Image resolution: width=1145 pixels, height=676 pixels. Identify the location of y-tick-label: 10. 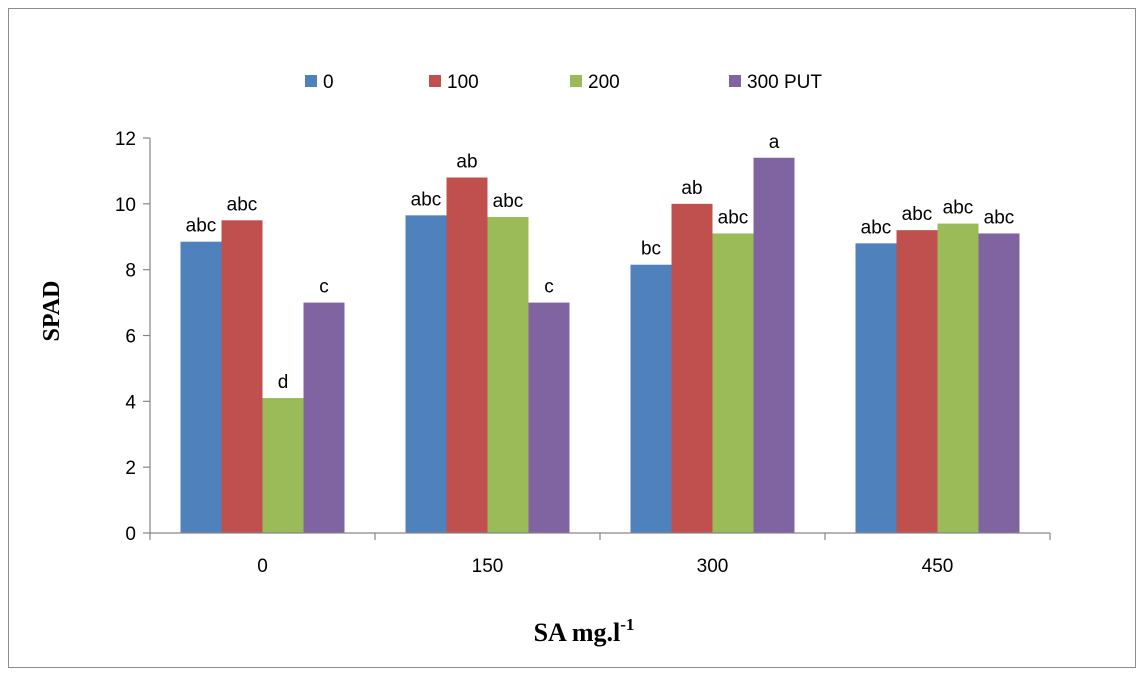
(125, 205).